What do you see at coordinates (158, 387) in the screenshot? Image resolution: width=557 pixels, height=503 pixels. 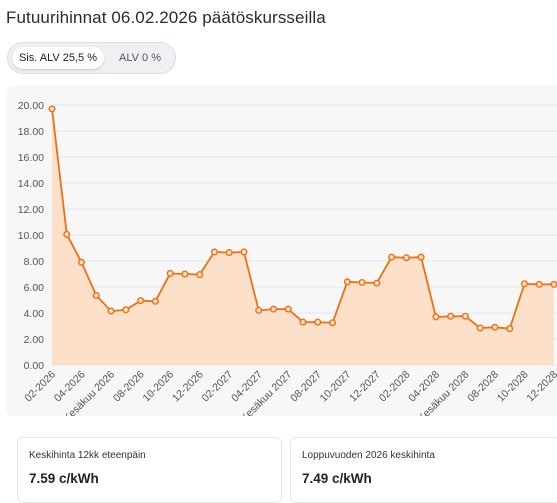 I see `x-tick-label: 10-2026` at bounding box center [158, 387].